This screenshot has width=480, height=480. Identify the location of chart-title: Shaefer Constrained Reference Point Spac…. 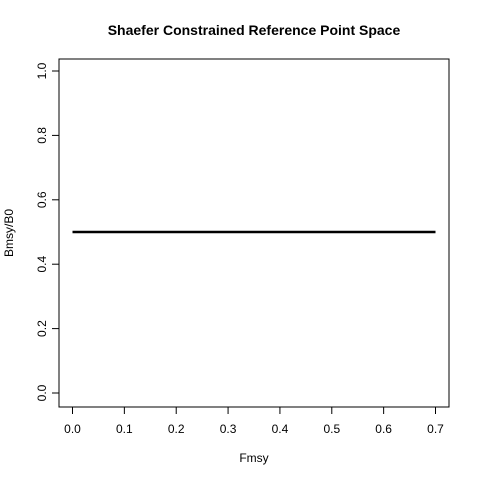
(254, 30).